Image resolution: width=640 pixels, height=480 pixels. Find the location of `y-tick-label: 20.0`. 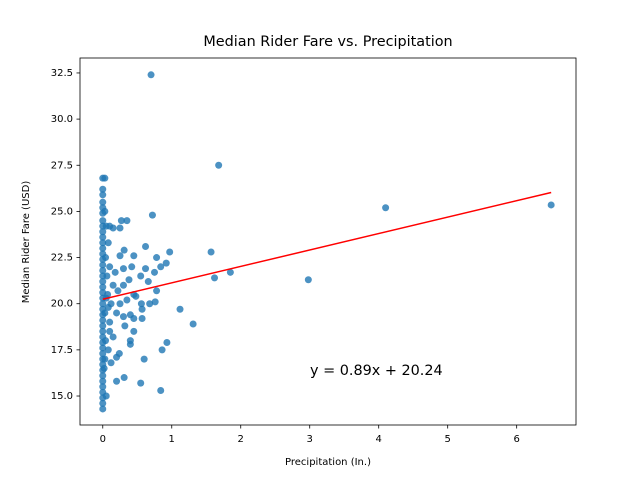

y-tick-label: 20.0 is located at coordinates (62, 304).